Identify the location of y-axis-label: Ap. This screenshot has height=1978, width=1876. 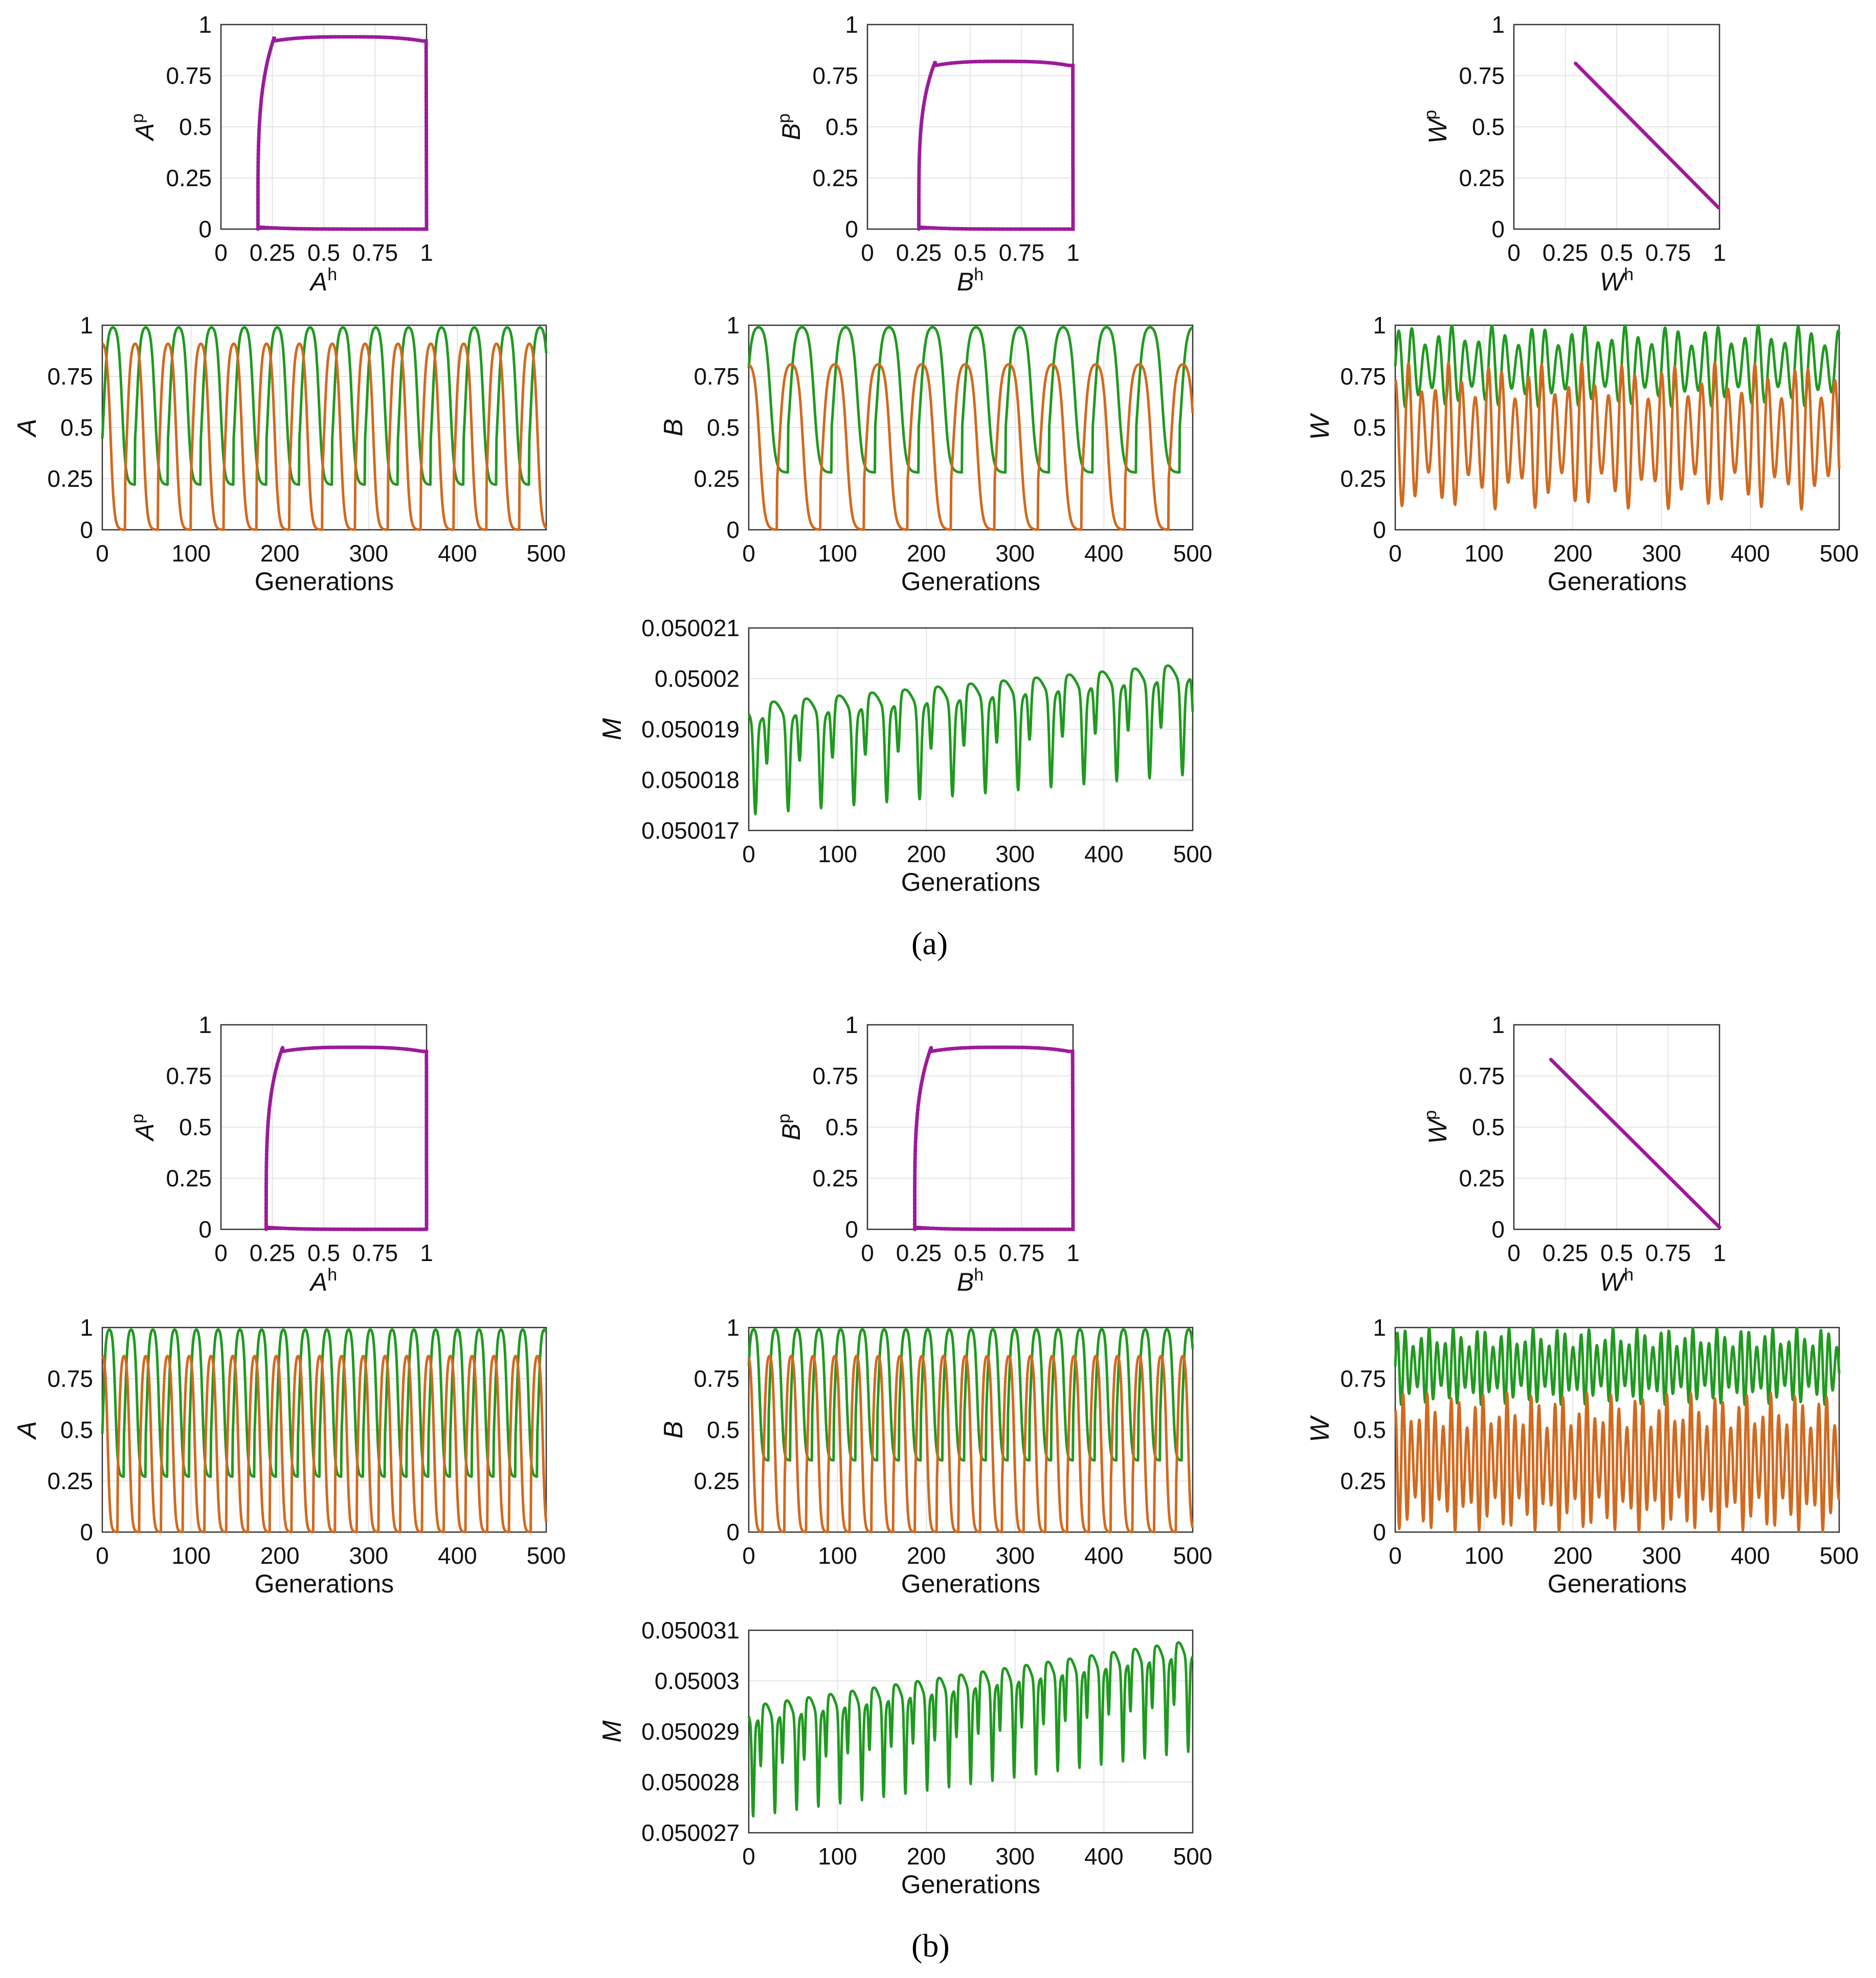
(143, 1128).